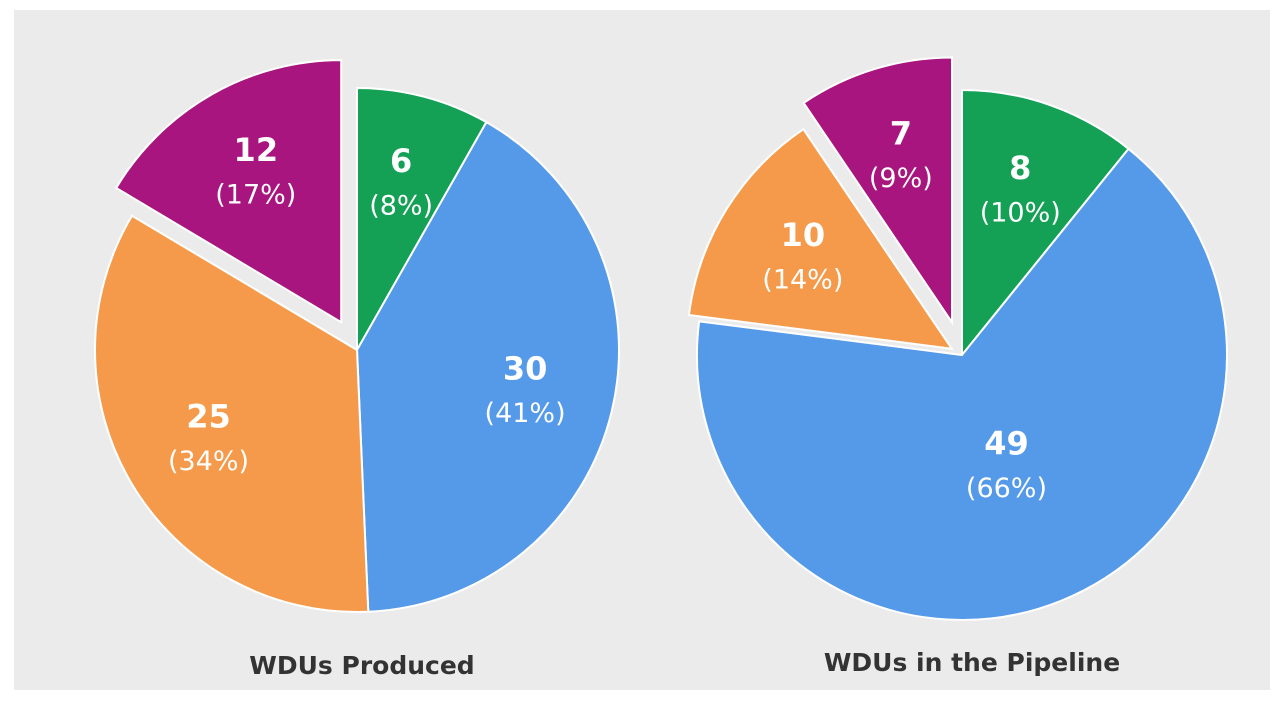 The image size is (1281, 715). I want to click on slice-value: 49, so click(1006, 444).